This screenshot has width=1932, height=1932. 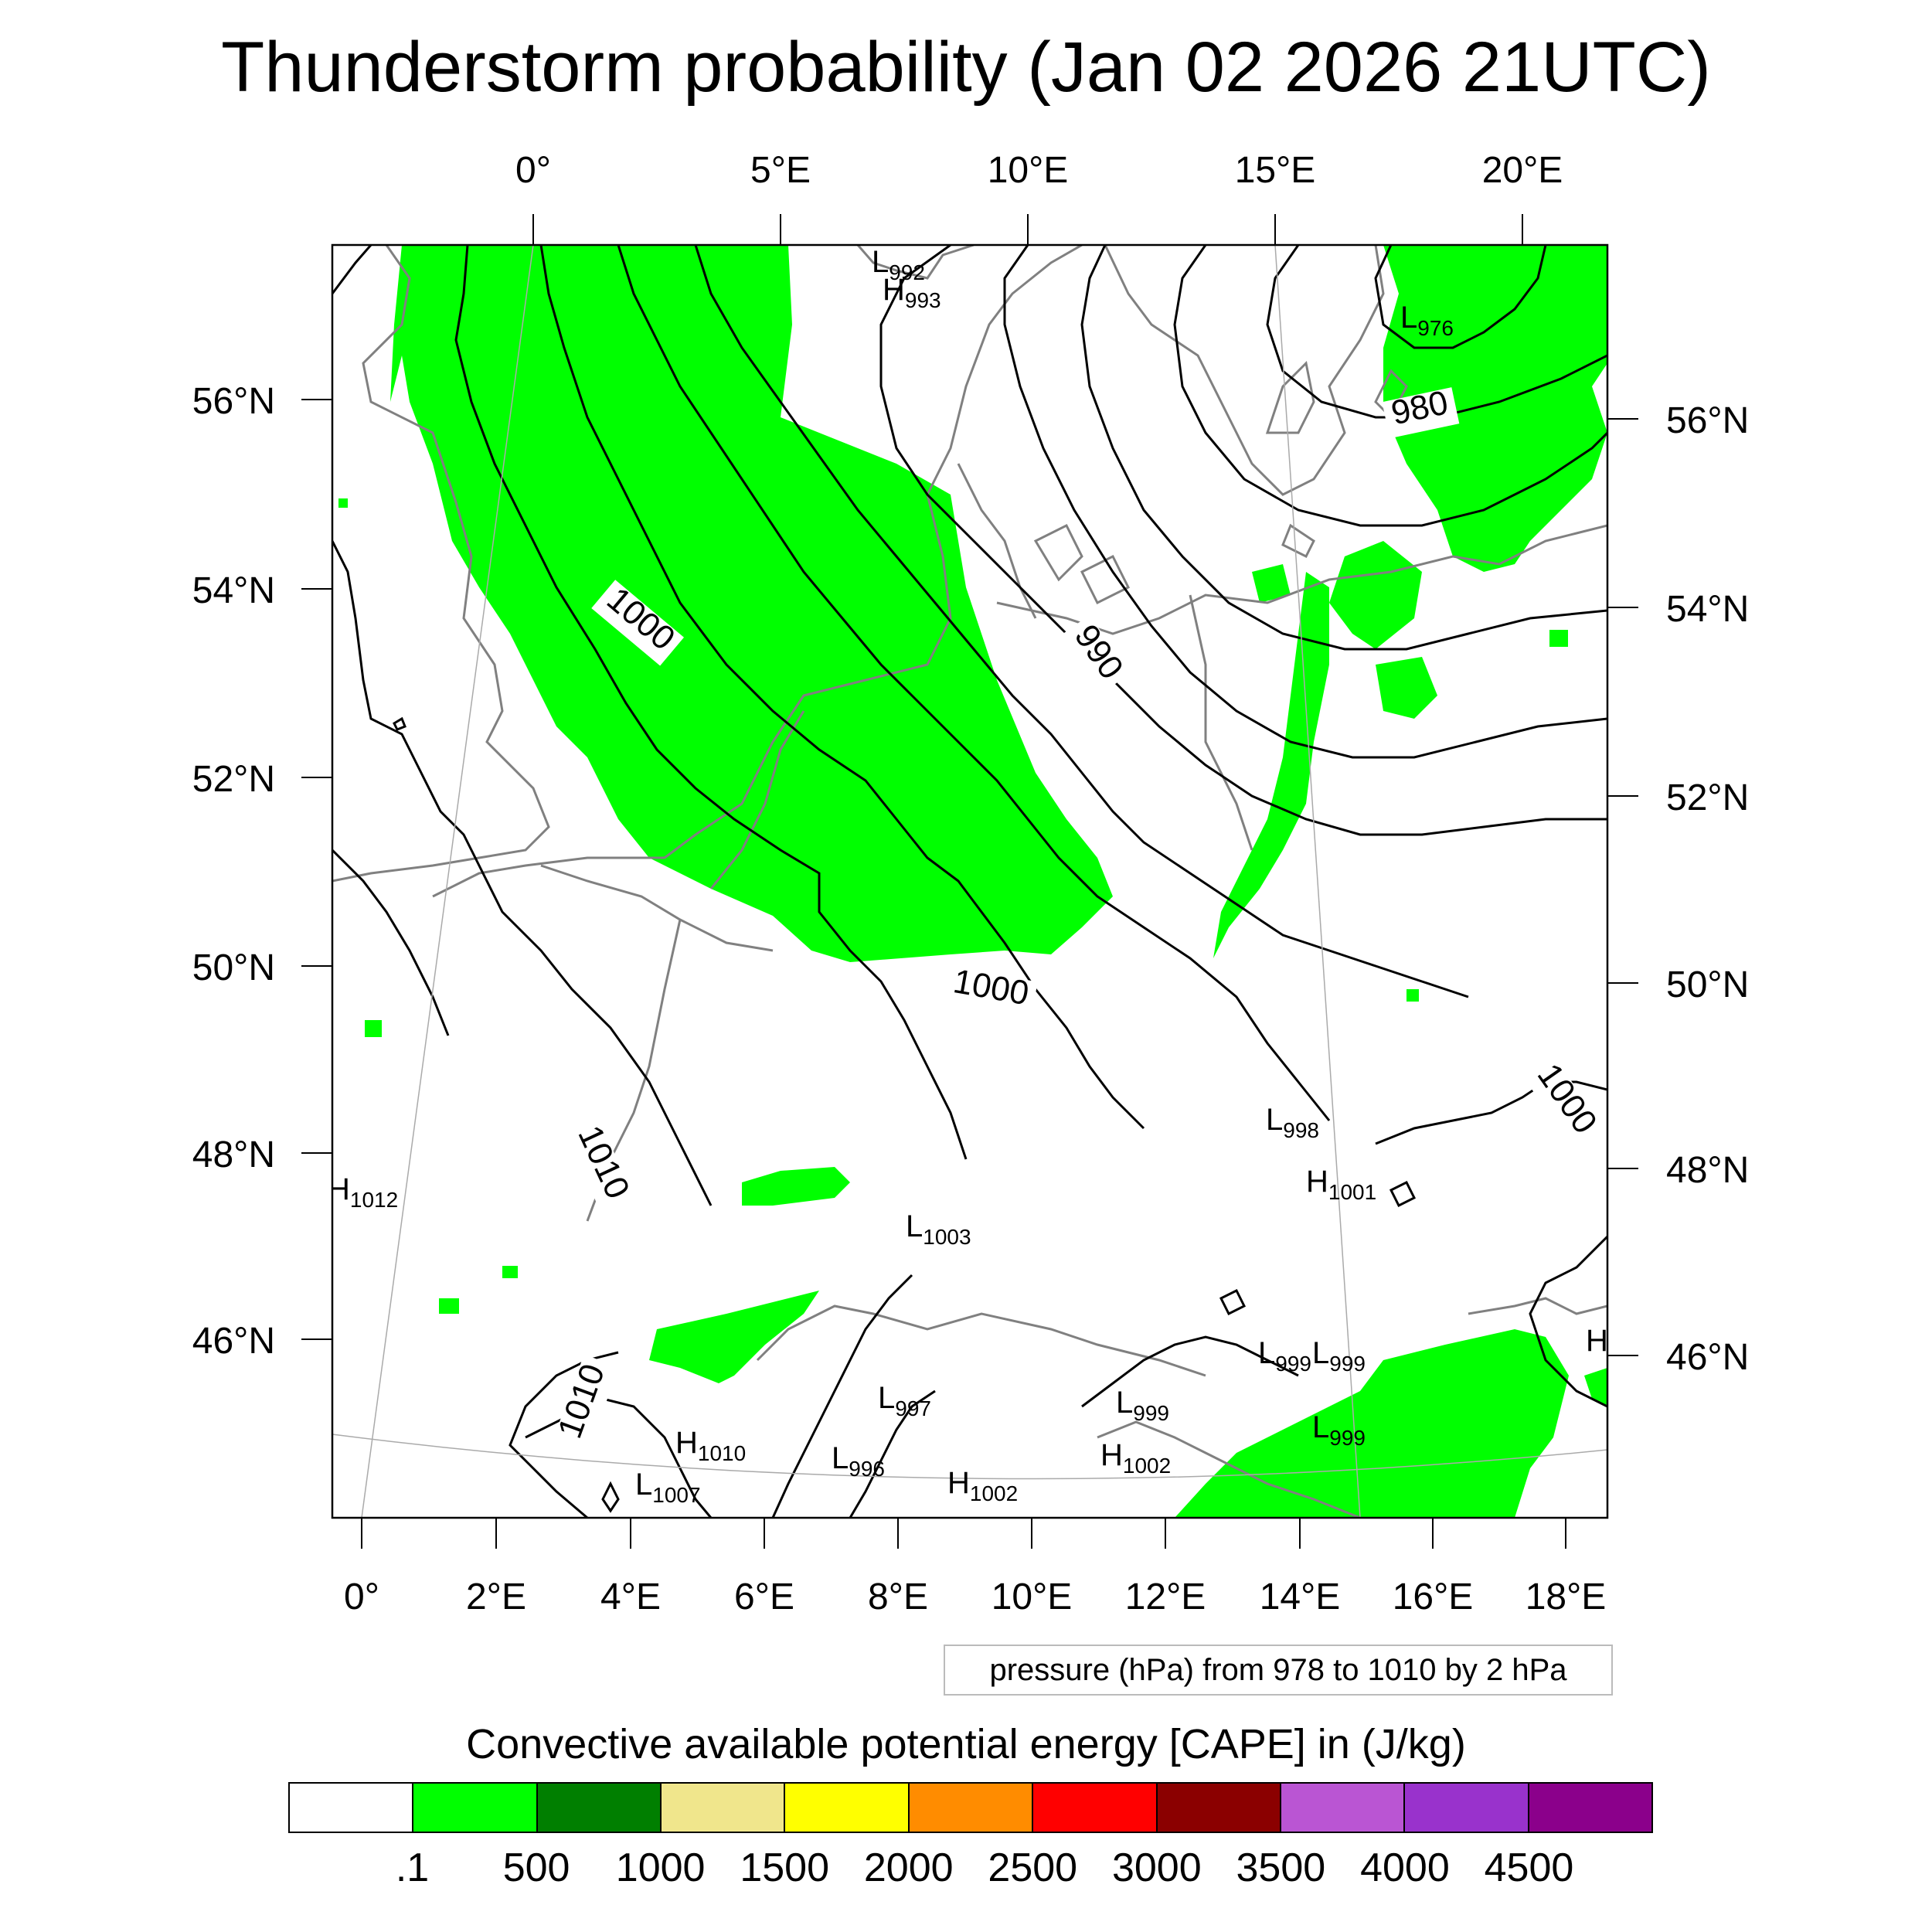 I want to click on cape-region-poland, so click(x=1376, y=595).